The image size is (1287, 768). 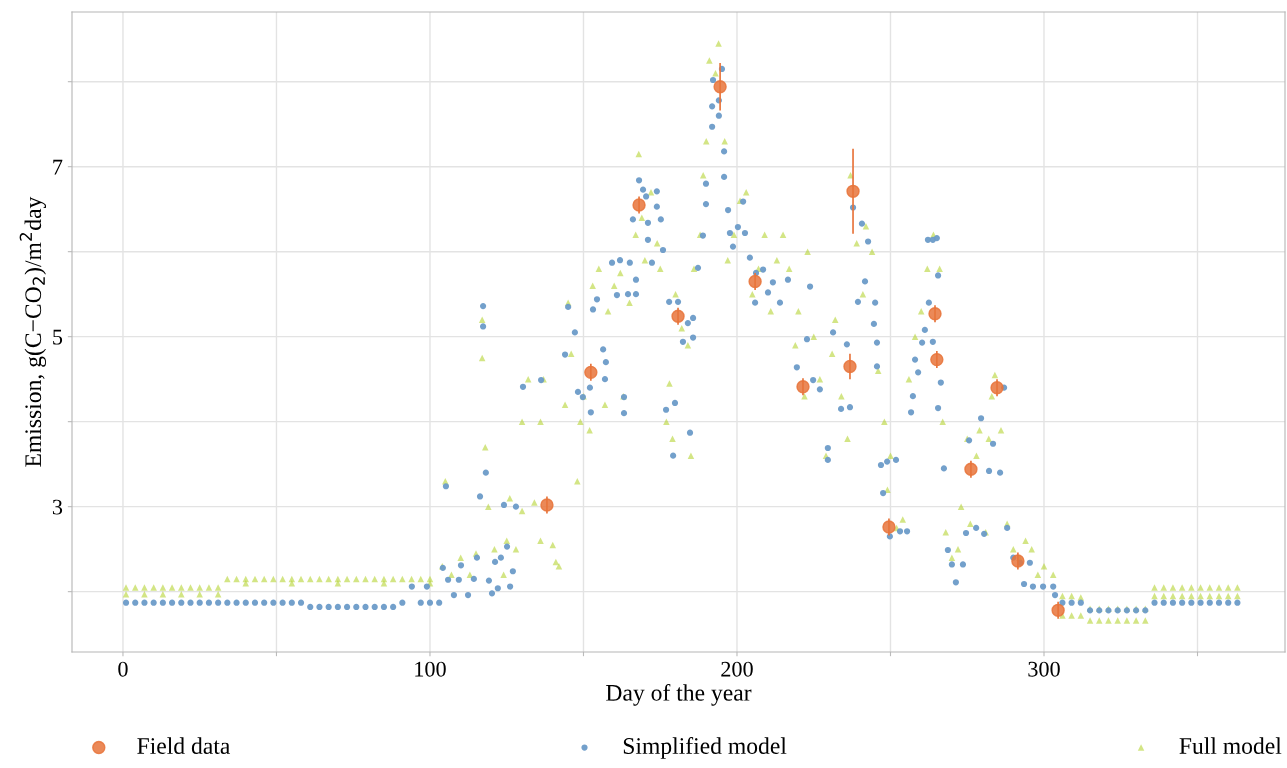 I want to click on x-axis-title: Day of the year, so click(x=679, y=694).